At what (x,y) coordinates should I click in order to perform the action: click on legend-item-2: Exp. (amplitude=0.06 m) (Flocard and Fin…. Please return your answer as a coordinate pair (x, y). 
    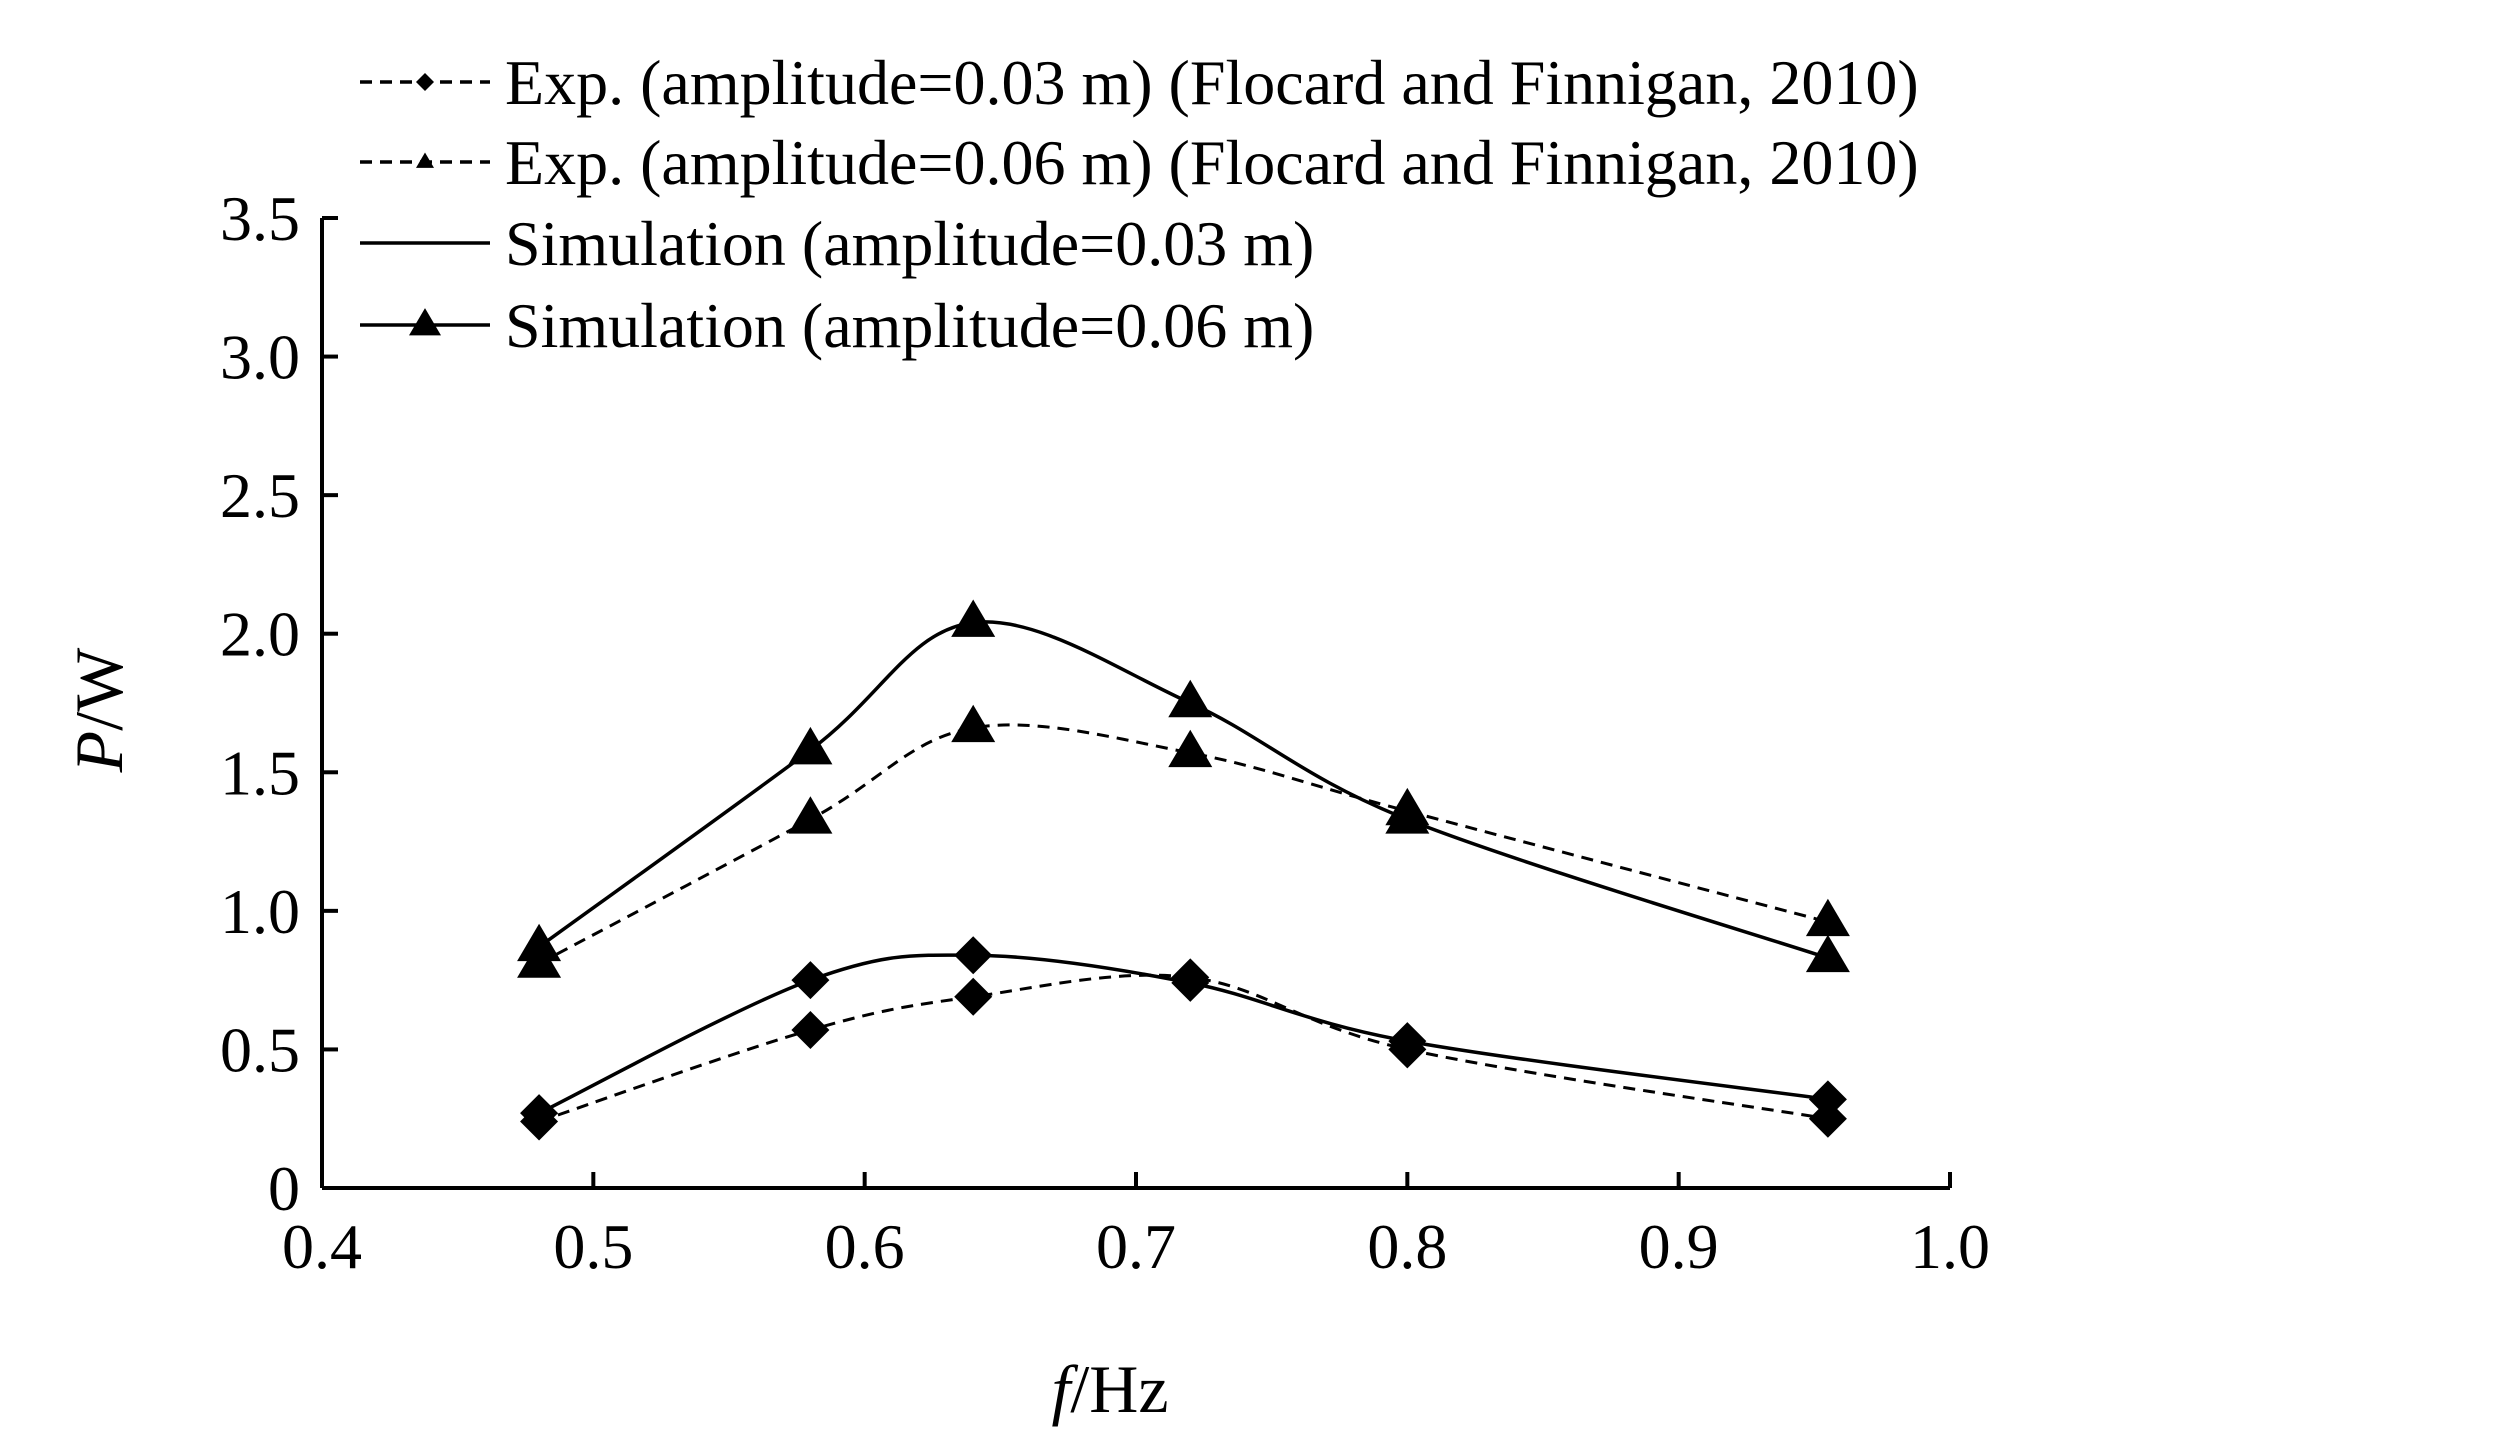
    Looking at the image, I should click on (1139, 162).